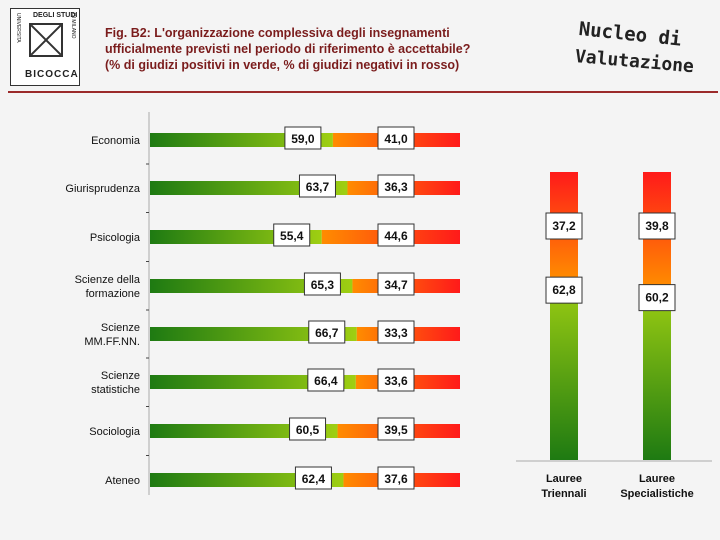 The width and height of the screenshot is (720, 540). What do you see at coordinates (656, 486) in the screenshot?
I see `category-label: Lauree Specialistiche` at bounding box center [656, 486].